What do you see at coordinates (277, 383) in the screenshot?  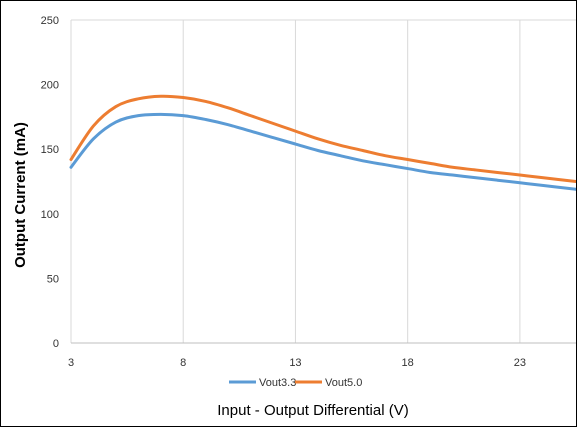 I see `legend-label: Vout3.3` at bounding box center [277, 383].